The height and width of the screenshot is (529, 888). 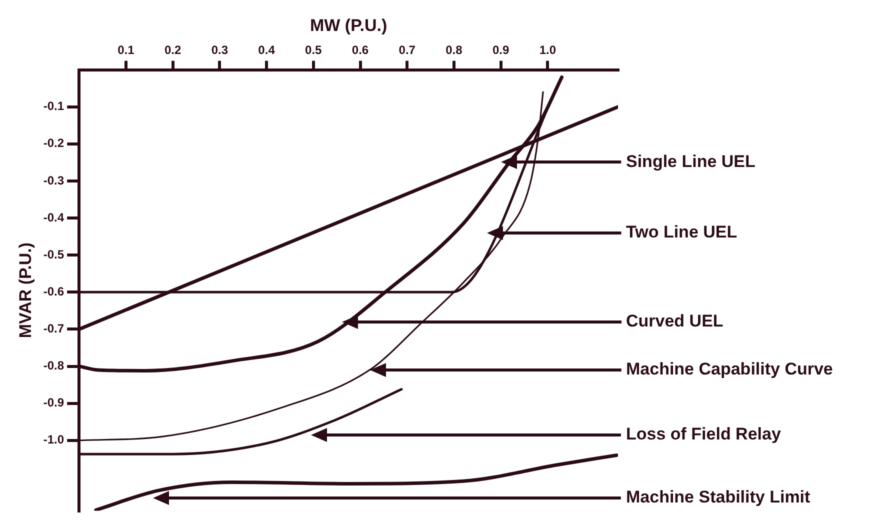 What do you see at coordinates (53, 329) in the screenshot?
I see `y-tick-label: -0.7` at bounding box center [53, 329].